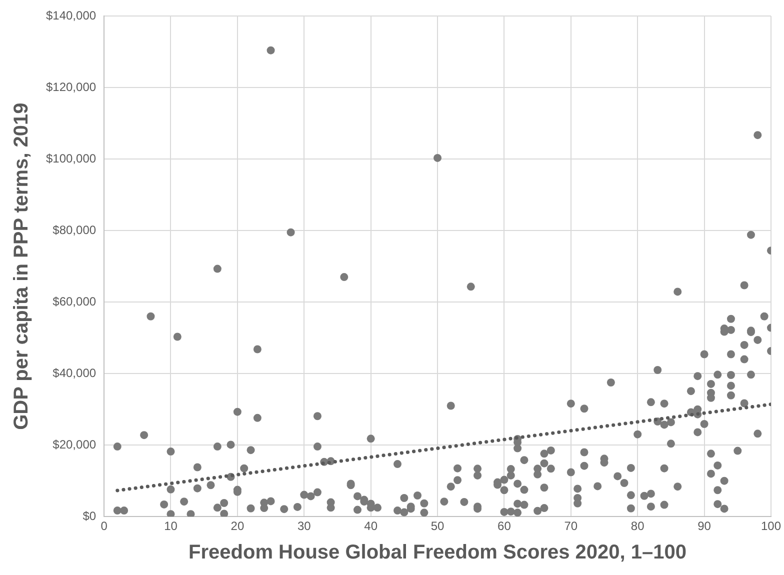 The image size is (784, 575). Describe the element at coordinates (371, 526) in the screenshot. I see `x-tick-label: 40` at that location.